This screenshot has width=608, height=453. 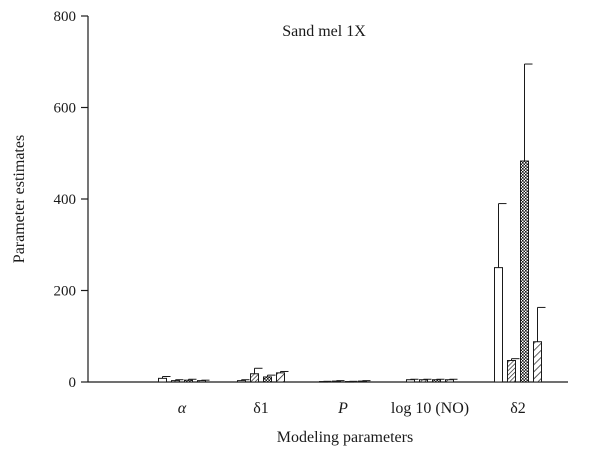 I want to click on y-tick-label: 0, so click(x=73, y=383).